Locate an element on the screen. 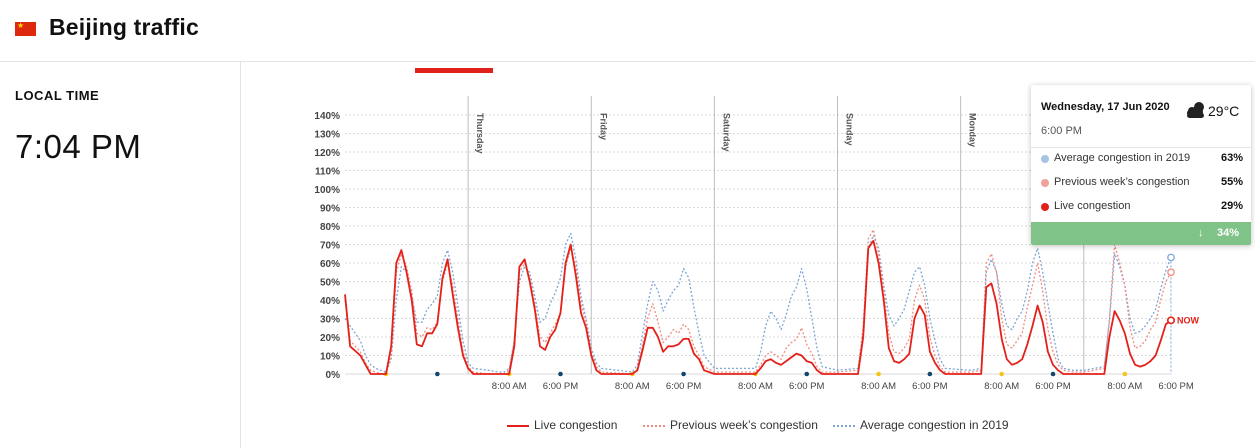 Image resolution: width=1255 pixels, height=448 pixels. y-tick-label: 110% is located at coordinates (327, 172).